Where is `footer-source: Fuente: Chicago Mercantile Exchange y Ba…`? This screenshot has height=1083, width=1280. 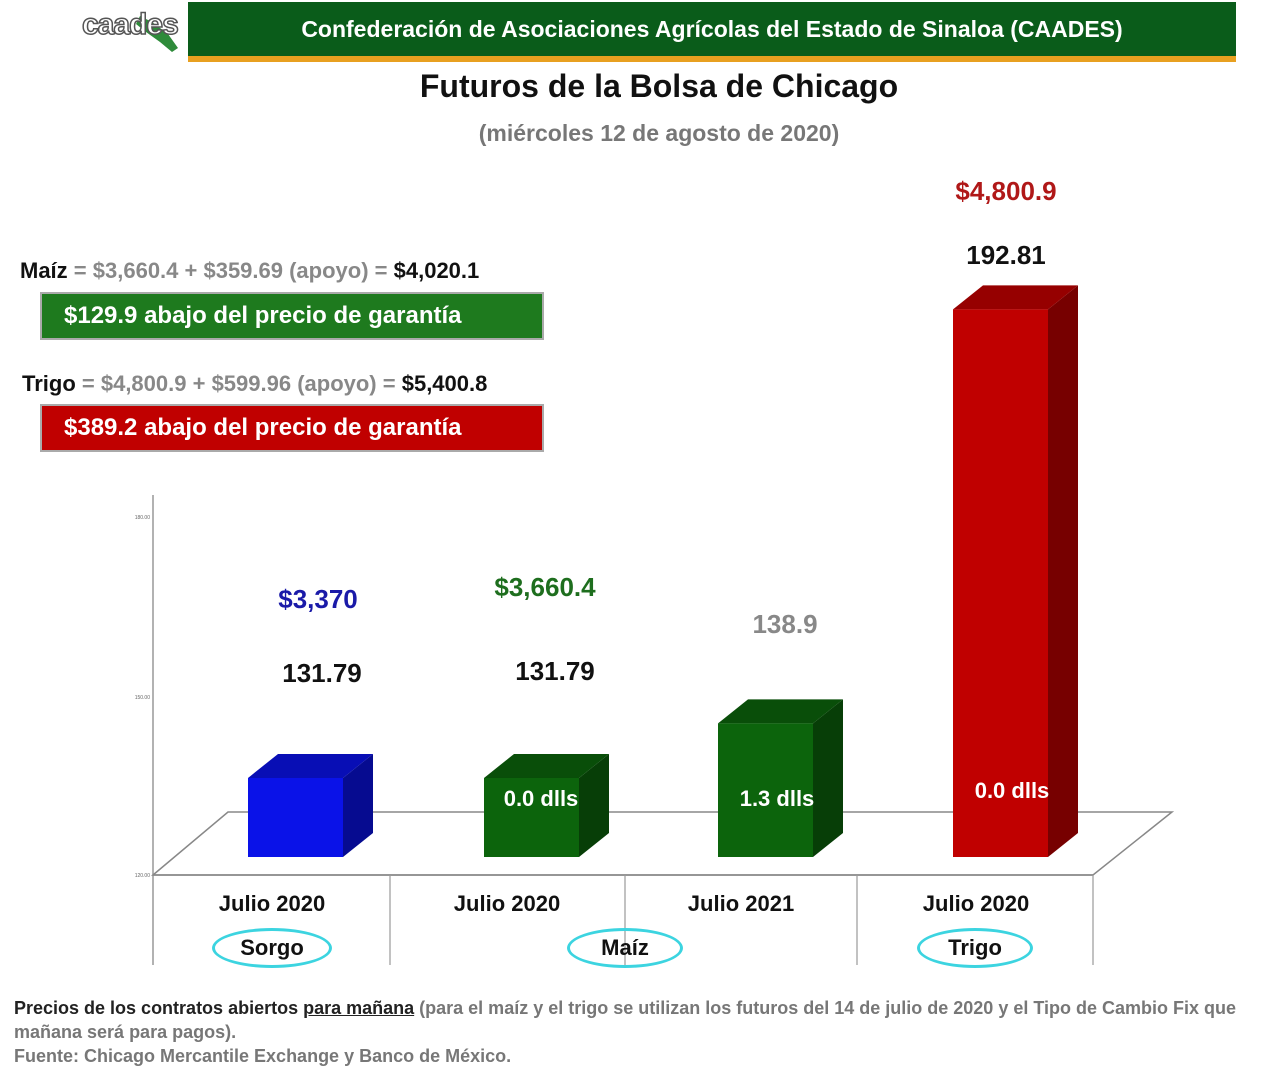 footer-source: Fuente: Chicago Mercantile Exchange y Ba… is located at coordinates (263, 1056).